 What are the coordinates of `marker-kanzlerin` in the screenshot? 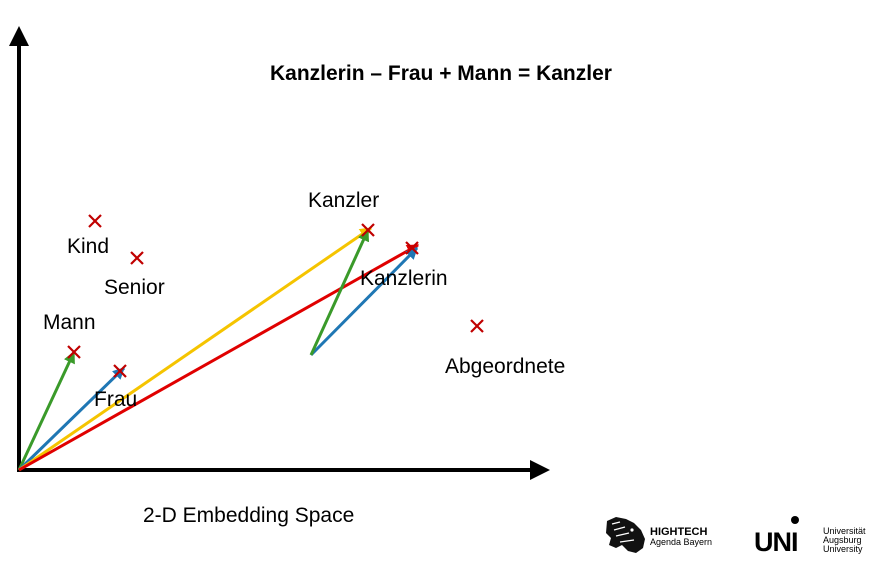 It's located at (412, 248).